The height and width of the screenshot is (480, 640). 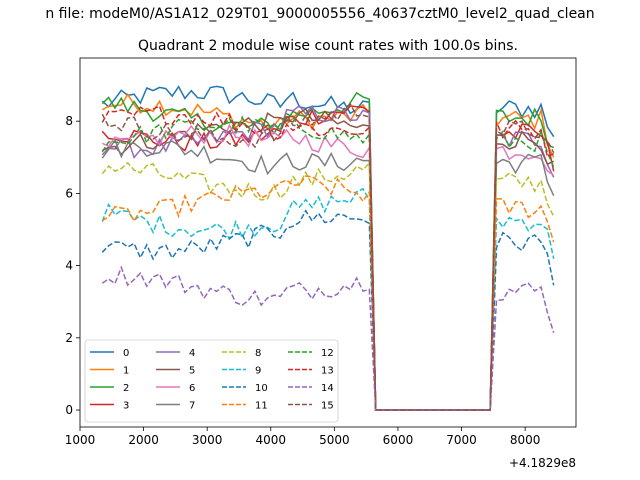 What do you see at coordinates (80, 440) in the screenshot?
I see `x-tick-label: 1000` at bounding box center [80, 440].